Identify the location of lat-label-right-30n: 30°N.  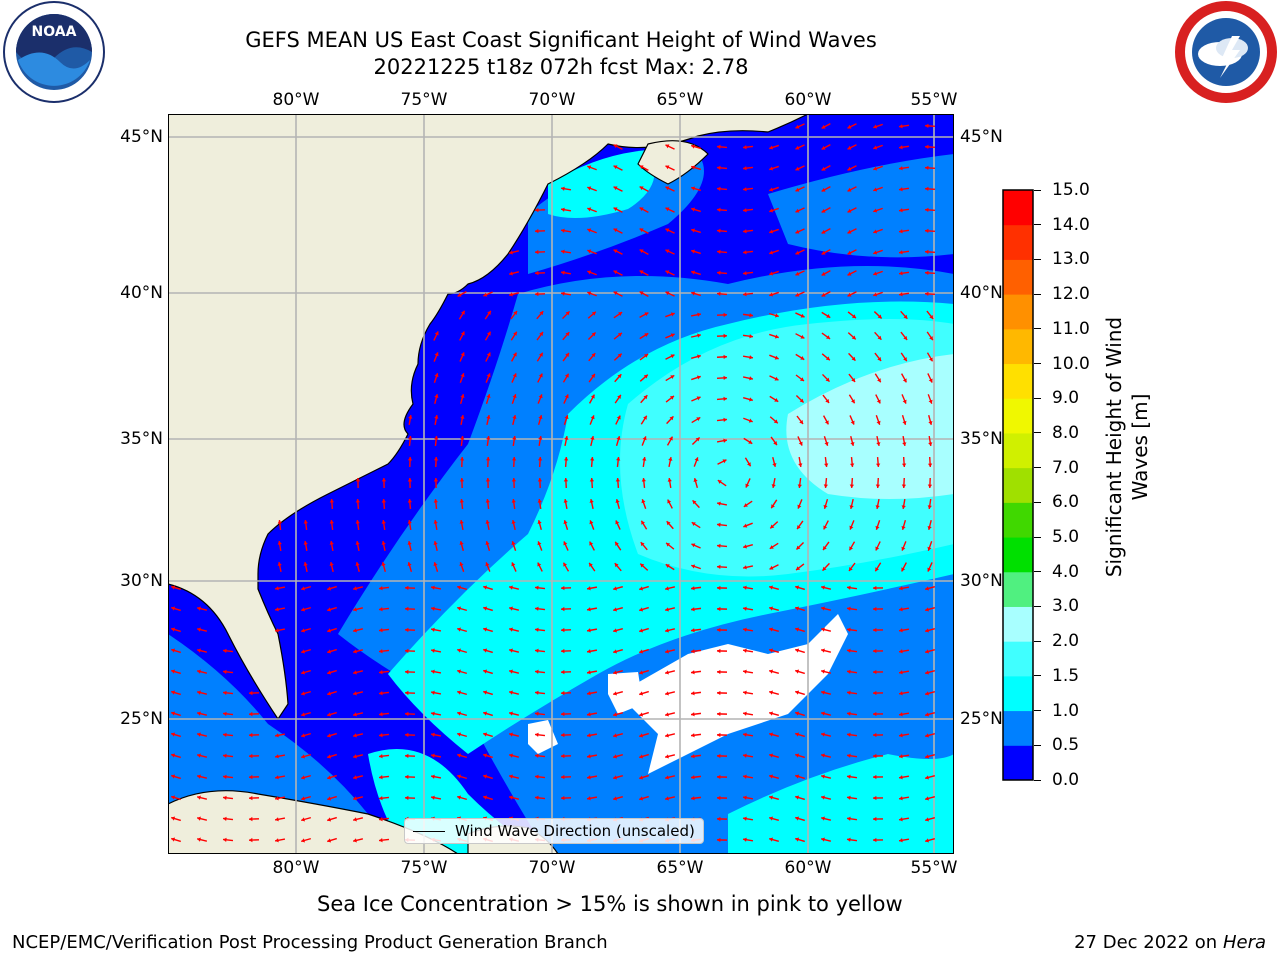
(981, 581).